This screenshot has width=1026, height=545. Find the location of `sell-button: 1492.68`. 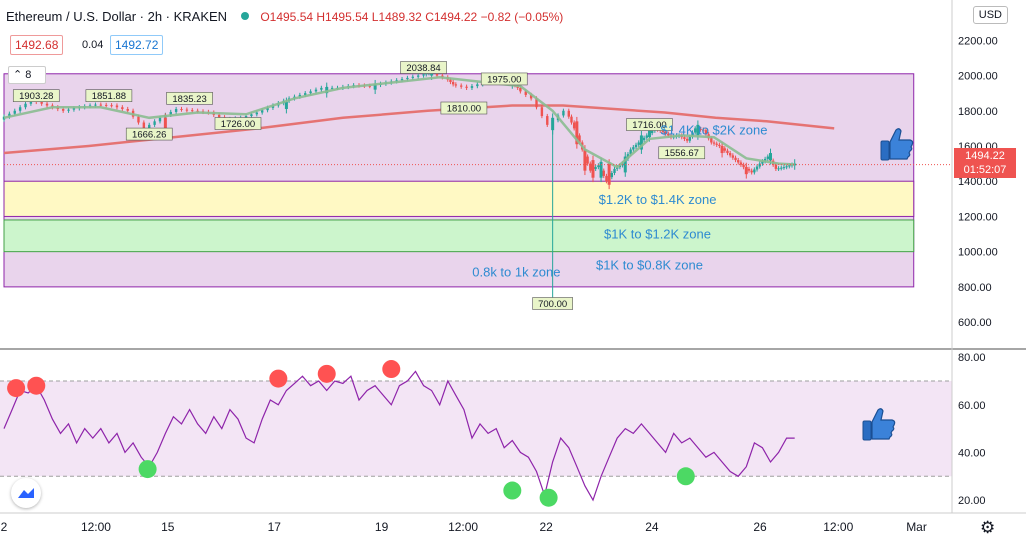

sell-button: 1492.68 is located at coordinates (37, 45).